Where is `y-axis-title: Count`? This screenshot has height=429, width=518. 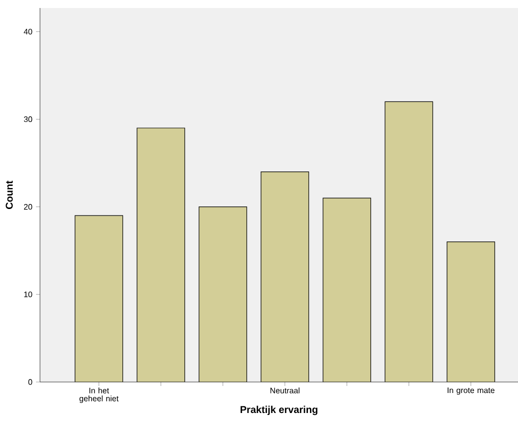 y-axis-title: Count is located at coordinates (9, 194).